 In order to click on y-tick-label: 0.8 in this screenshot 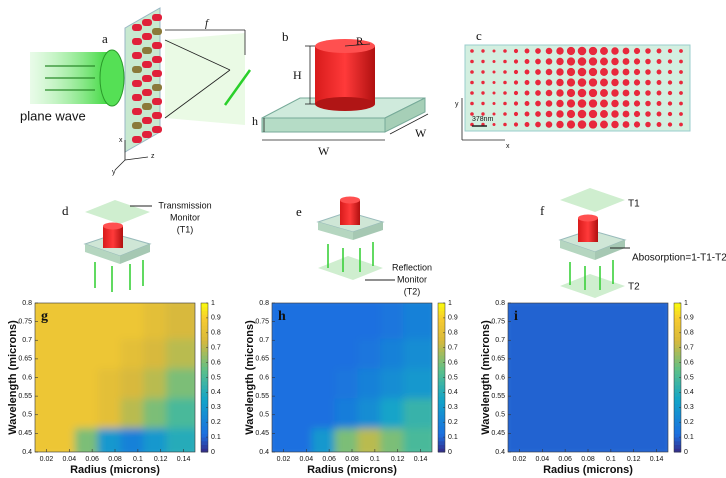, I will do `click(500, 303)`.